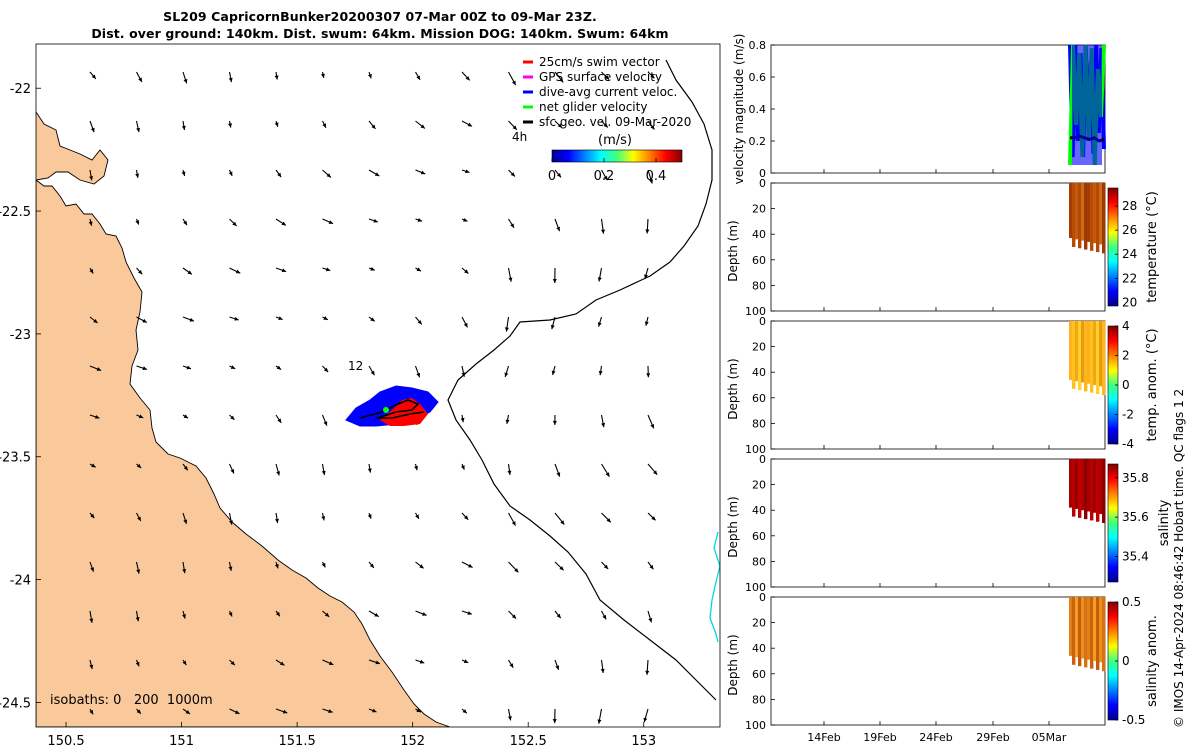  What do you see at coordinates (604, 176) in the screenshot?
I see `colorbar-tick-label: 0.2` at bounding box center [604, 176].